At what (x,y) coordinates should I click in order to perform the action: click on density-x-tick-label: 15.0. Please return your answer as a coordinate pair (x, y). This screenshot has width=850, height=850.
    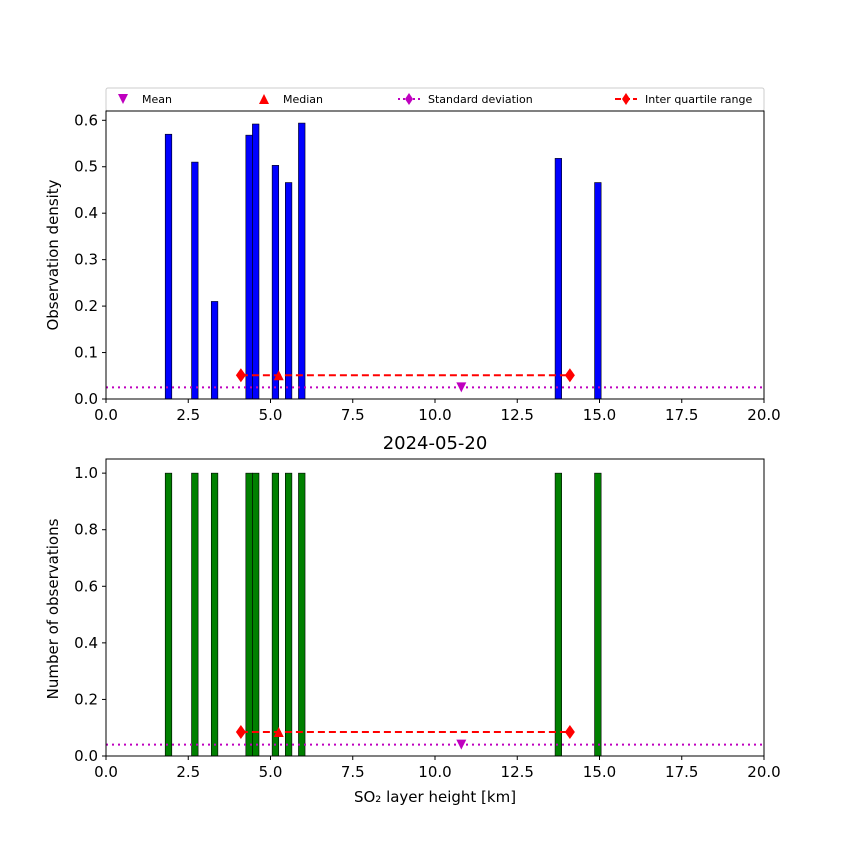
    Looking at the image, I should click on (599, 415).